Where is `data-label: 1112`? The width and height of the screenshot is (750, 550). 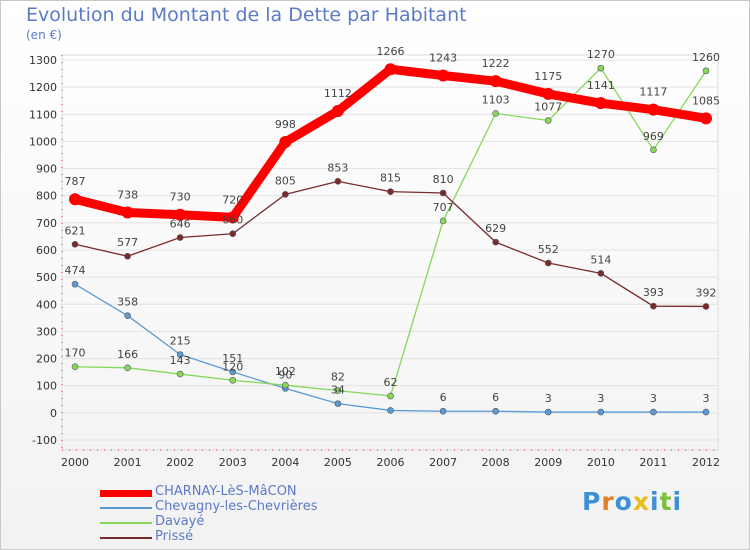
data-label: 1112 is located at coordinates (338, 93).